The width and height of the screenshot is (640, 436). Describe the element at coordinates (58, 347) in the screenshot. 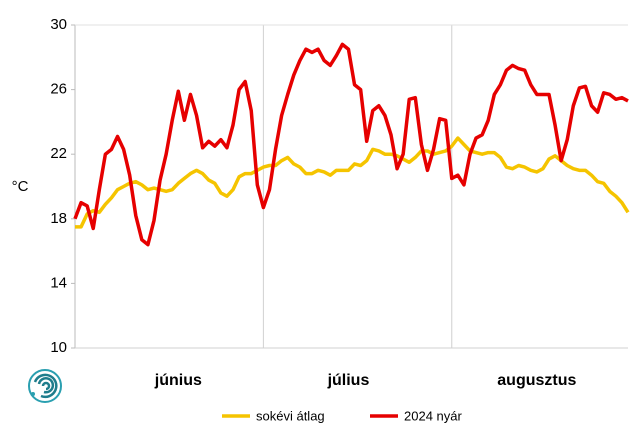

I see `y-tick-label: 10` at that location.